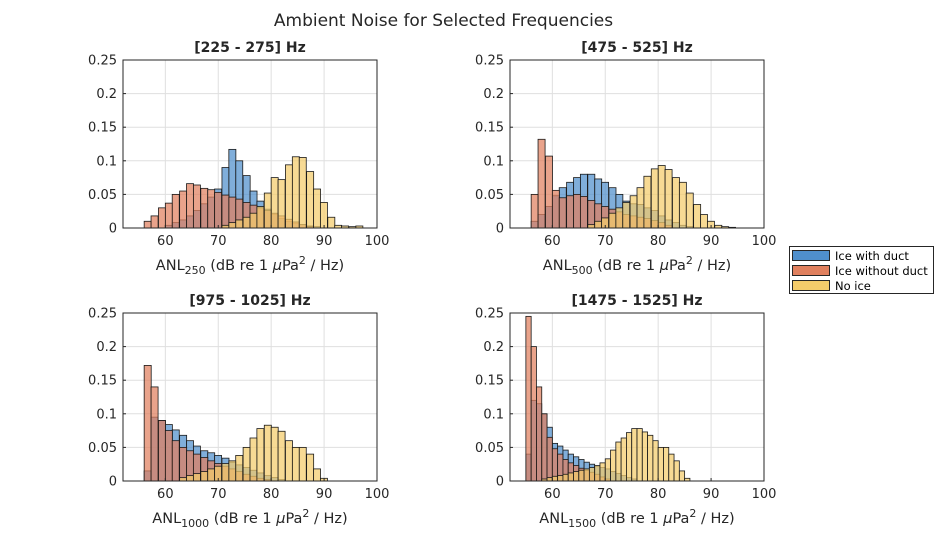 The width and height of the screenshot is (947, 543). What do you see at coordinates (872, 255) in the screenshot?
I see `legend-label-ice-with-duct: Ice with duct` at bounding box center [872, 255].